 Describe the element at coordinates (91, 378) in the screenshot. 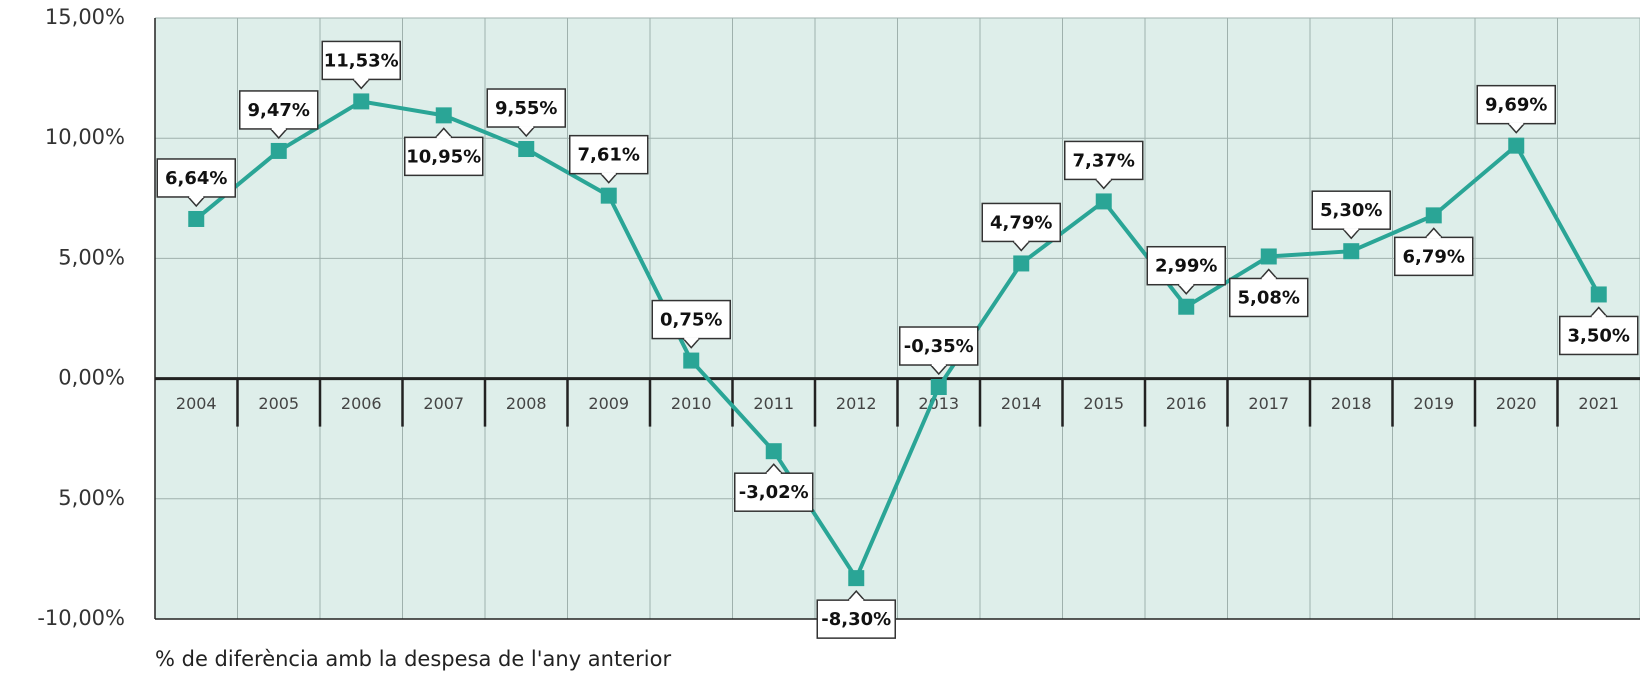

I see `y-tick-label: 0,00%` at that location.